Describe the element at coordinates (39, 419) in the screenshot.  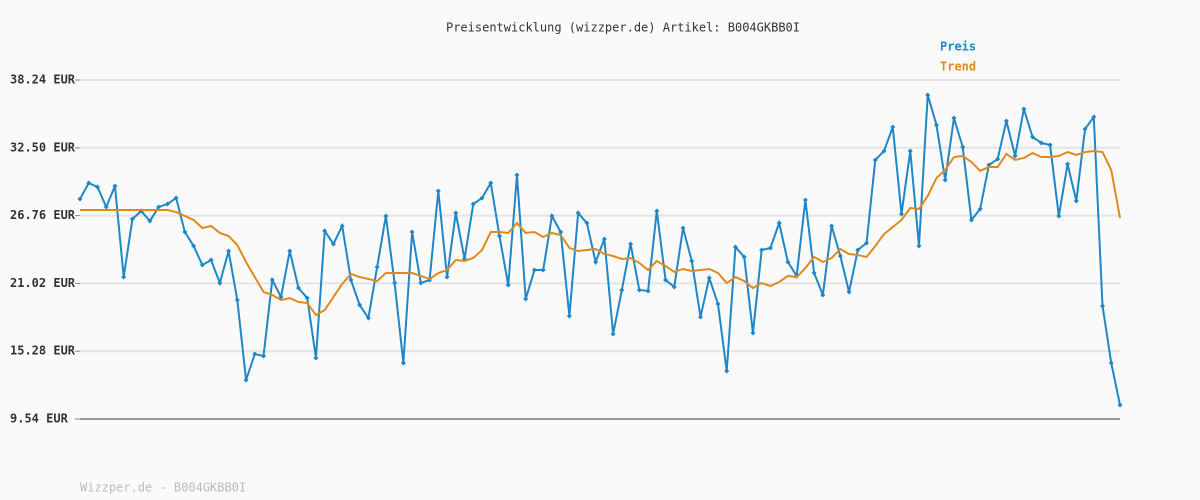
I see `y-tick-label: 9.54 EUR` at that location.